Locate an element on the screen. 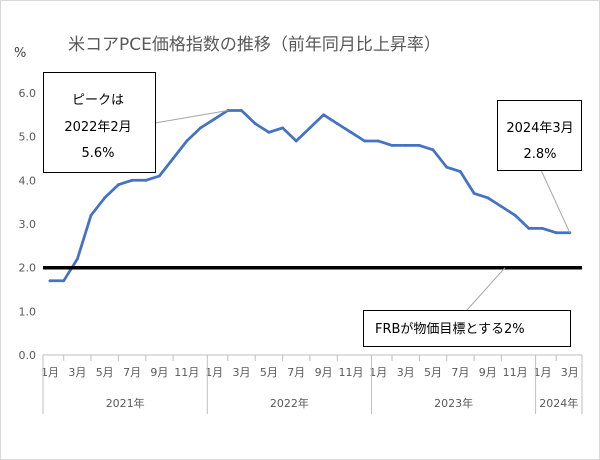 The image size is (600, 460). y-axis-unit-label: % is located at coordinates (20, 53).